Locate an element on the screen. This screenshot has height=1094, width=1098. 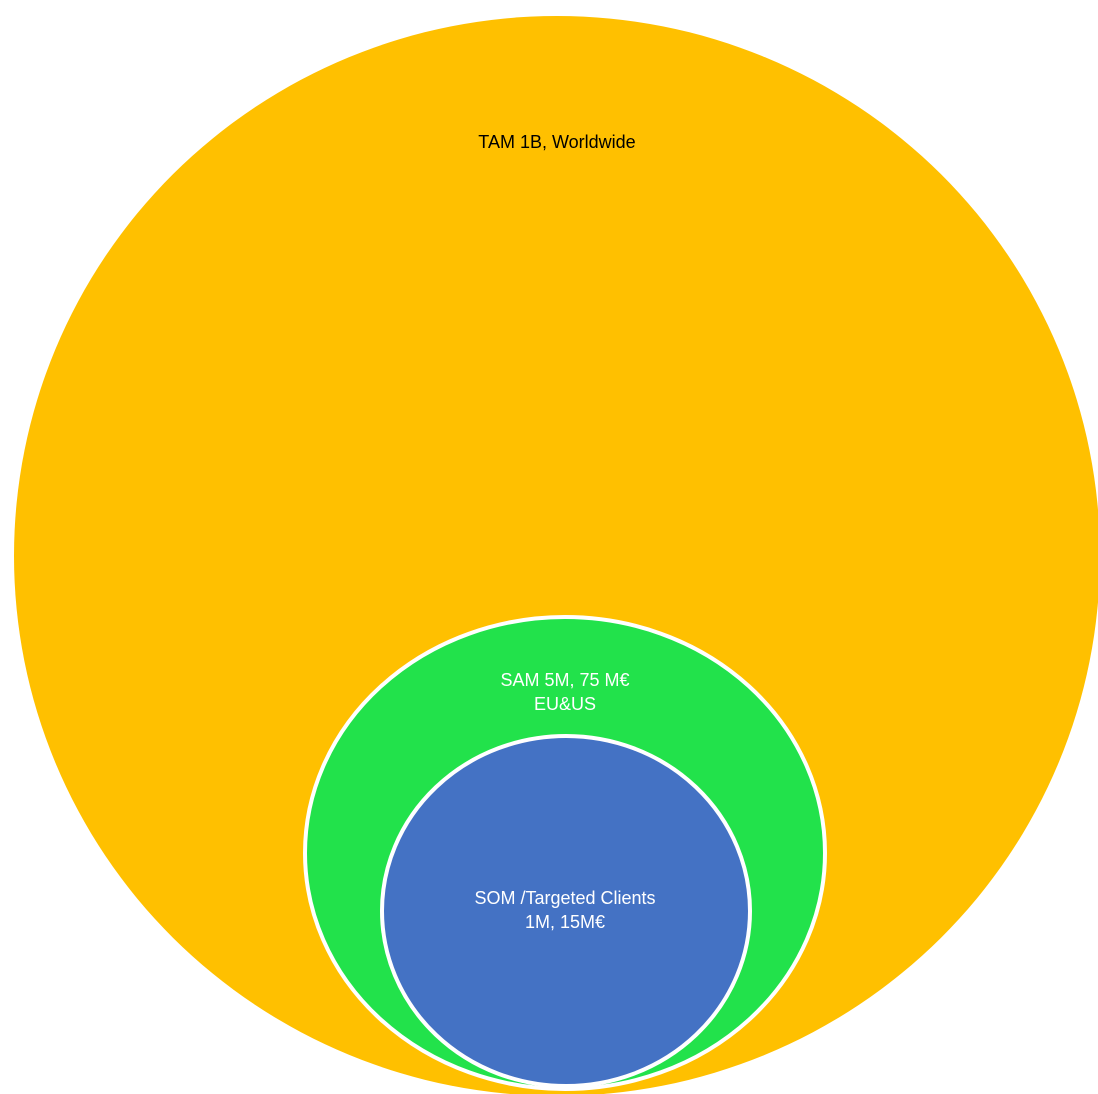
sam-label-line1: SAM 5M, 75 M€ is located at coordinates (564, 680).